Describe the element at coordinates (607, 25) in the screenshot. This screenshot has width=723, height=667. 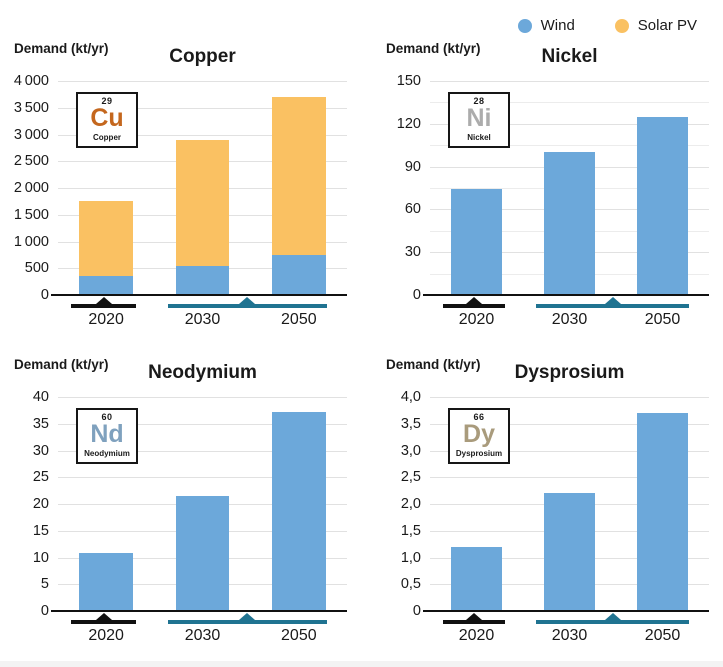
I see `legend: Wind Solar PV` at that location.